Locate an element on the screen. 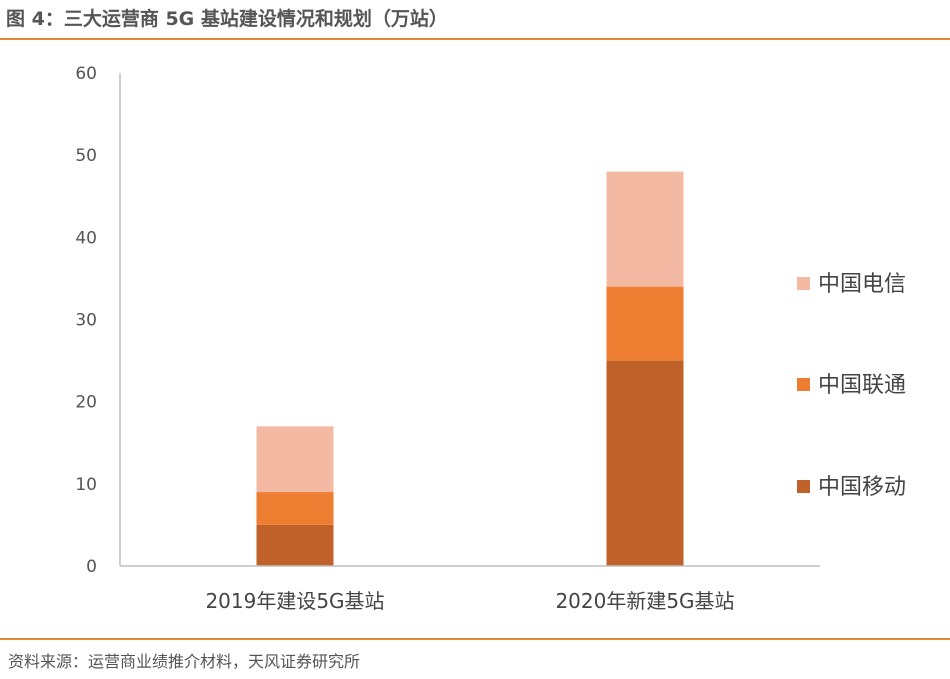  y-axis-ticks: 0 10 20 30 40 50 60 is located at coordinates (86, 320).